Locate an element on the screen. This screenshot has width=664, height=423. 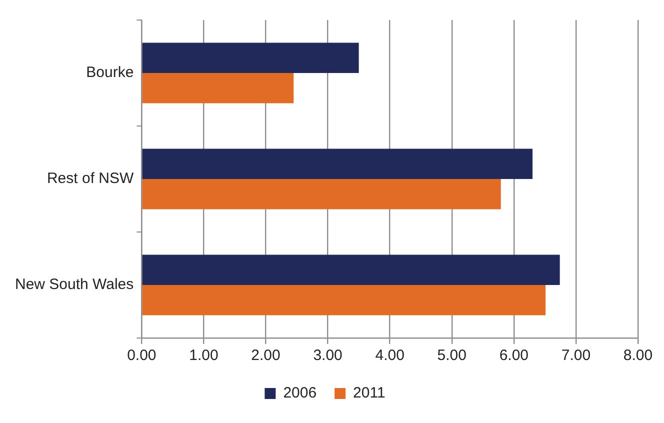
y-tick-label: New South Wales is located at coordinates (74, 285).